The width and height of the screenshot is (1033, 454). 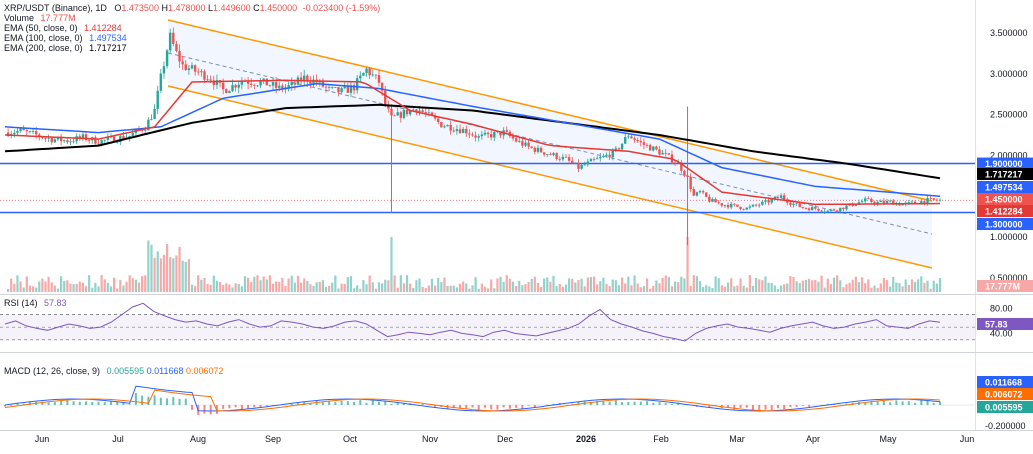 I want to click on time-tick-sep: Sep, so click(x=273, y=439).